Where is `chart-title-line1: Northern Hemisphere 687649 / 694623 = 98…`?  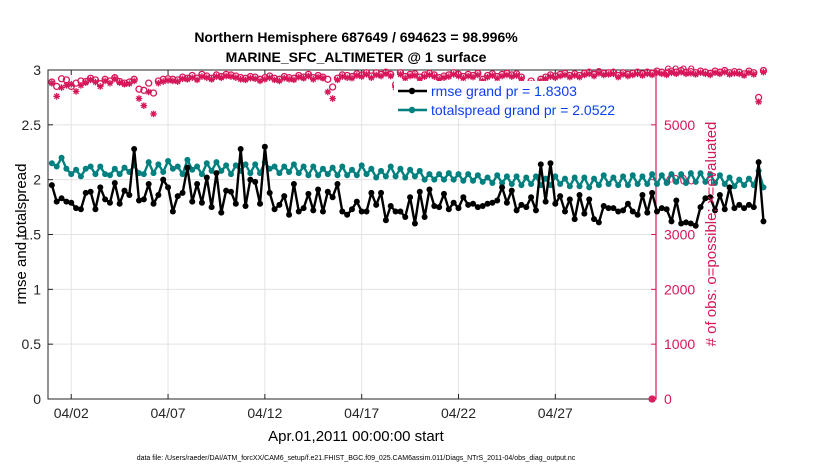 chart-title-line1: Northern Hemisphere 687649 / 694623 = 98… is located at coordinates (356, 37).